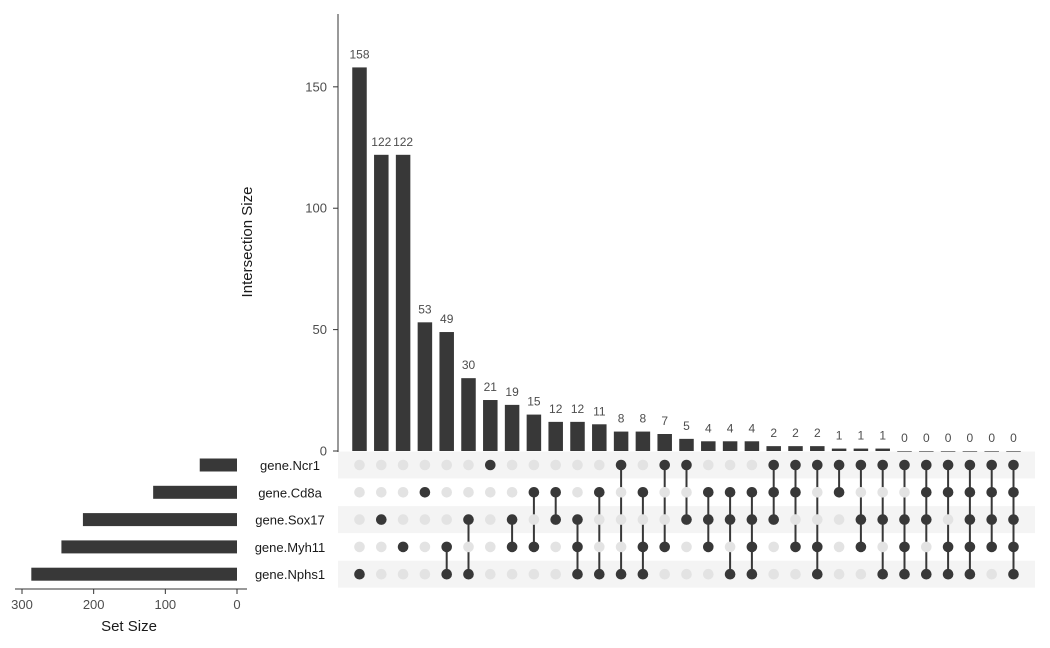  I want to click on y-tick-label: 100, so click(316, 208).